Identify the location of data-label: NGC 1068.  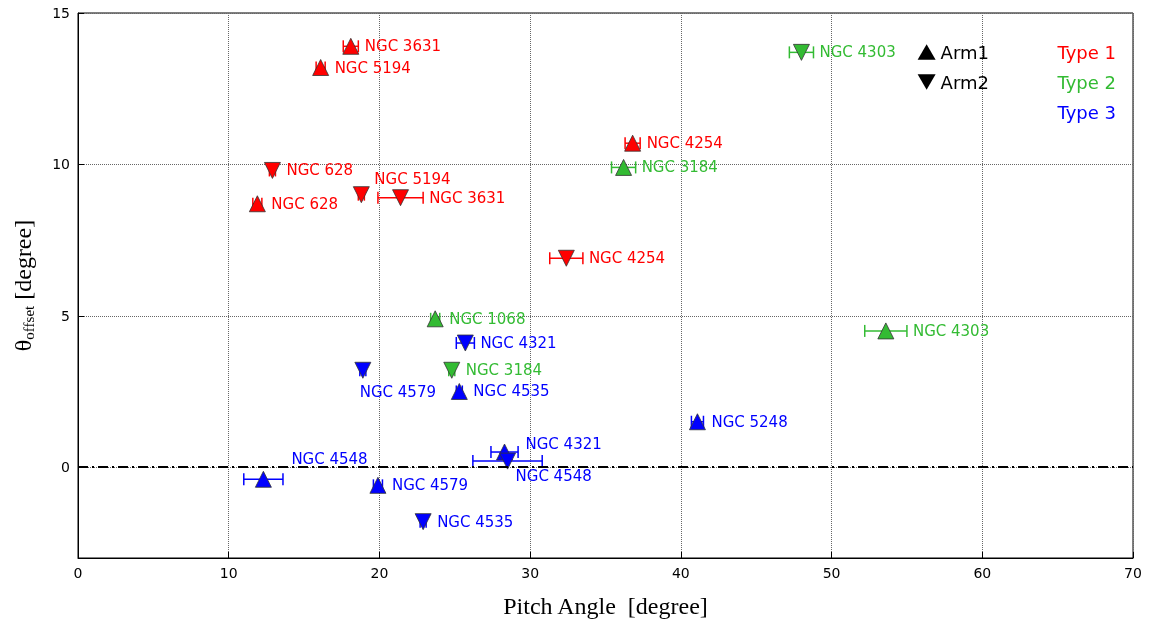
(487, 318).